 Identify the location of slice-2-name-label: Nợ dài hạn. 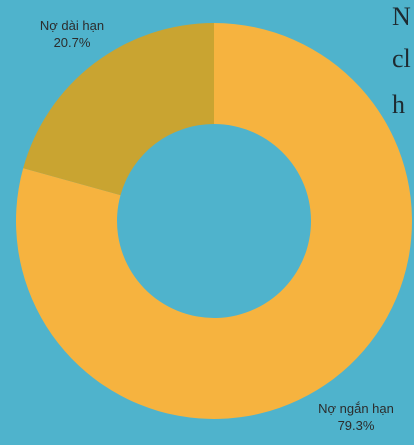
(72, 25).